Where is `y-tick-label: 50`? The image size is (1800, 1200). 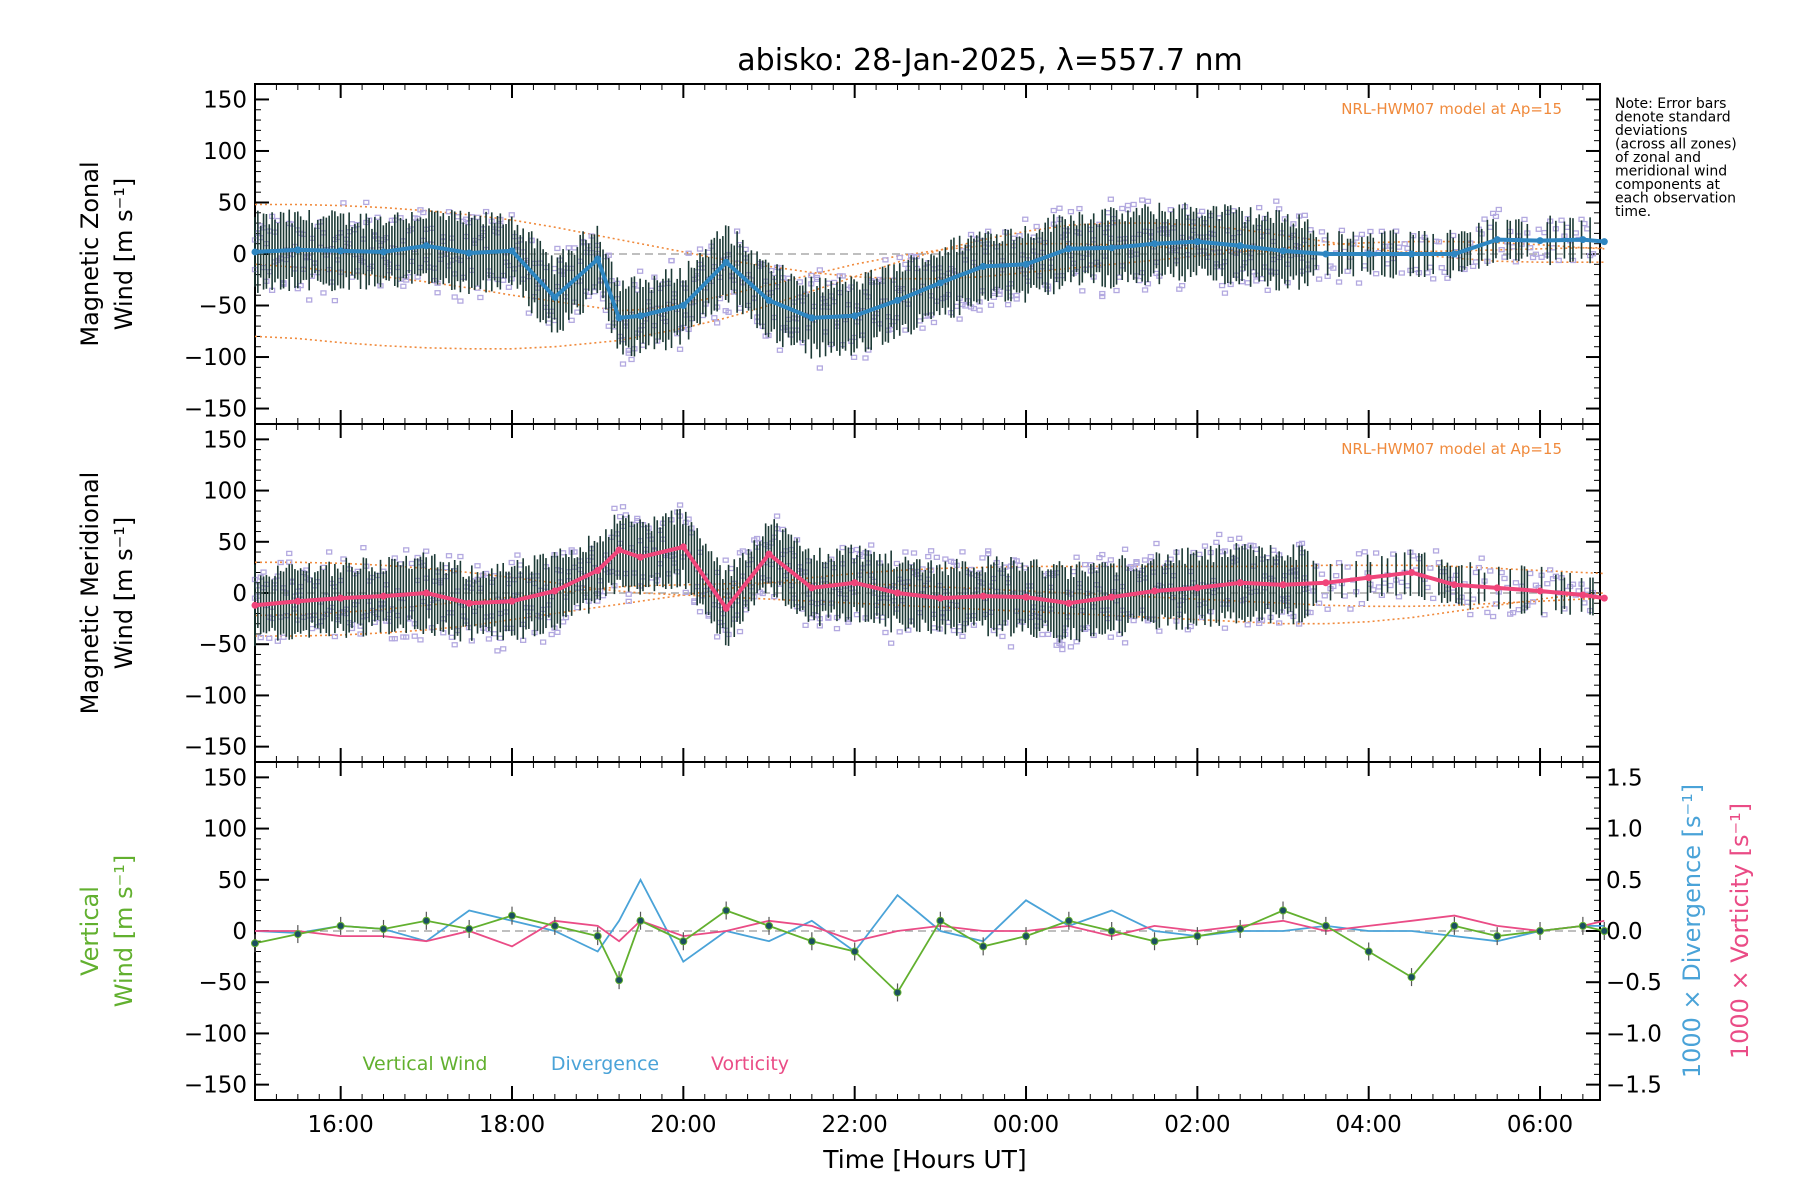
y-tick-label: 50 is located at coordinates (232, 881).